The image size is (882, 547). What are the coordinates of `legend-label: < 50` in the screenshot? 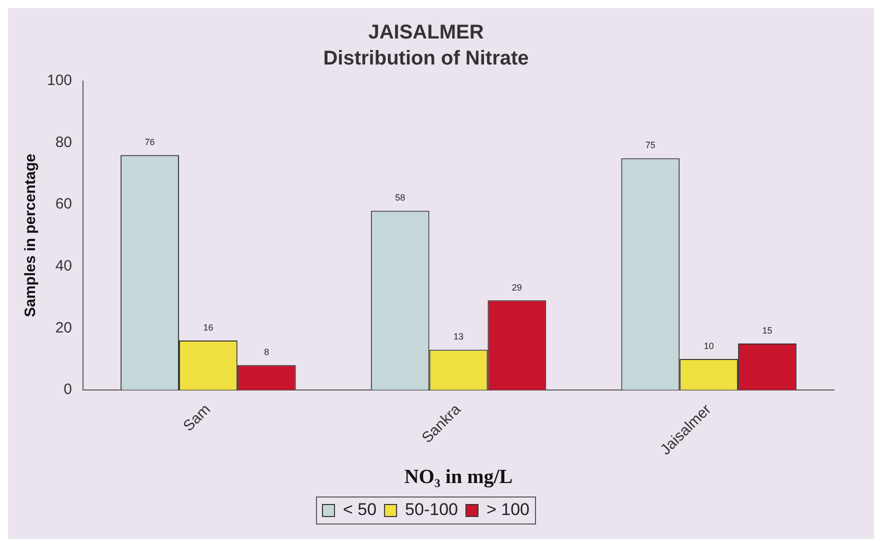 It's located at (359, 510).